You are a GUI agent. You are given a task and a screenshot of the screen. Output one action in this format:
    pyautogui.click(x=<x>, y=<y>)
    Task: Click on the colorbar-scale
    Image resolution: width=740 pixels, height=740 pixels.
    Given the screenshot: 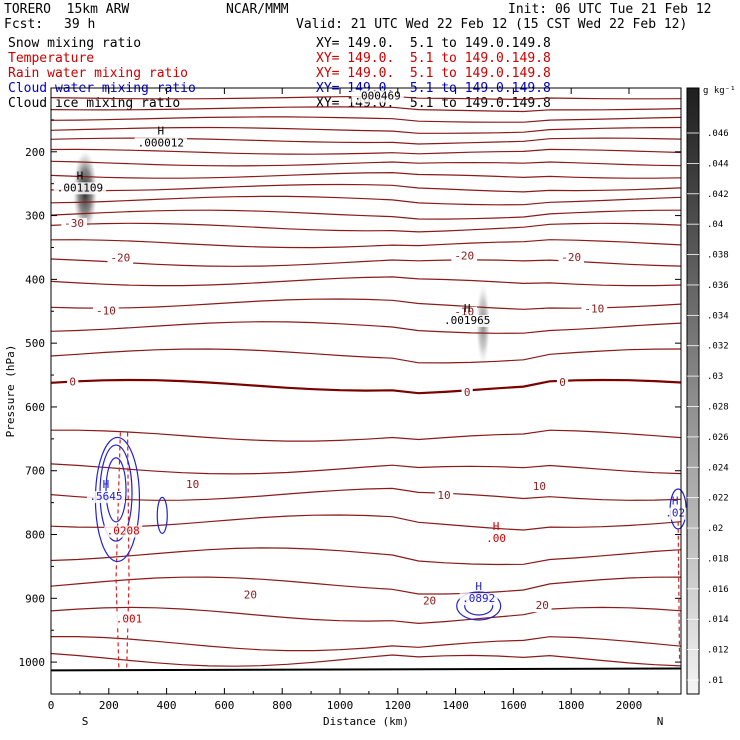 What is the action you would take?
    pyautogui.click(x=693, y=391)
    